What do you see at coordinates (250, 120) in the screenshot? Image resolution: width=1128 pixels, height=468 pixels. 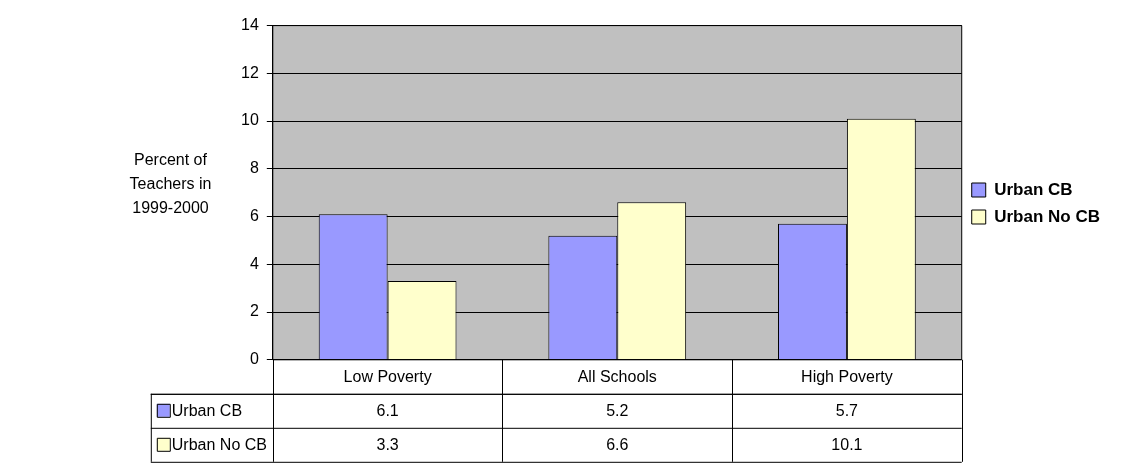 I see `y-tick-label: 10` at bounding box center [250, 120].